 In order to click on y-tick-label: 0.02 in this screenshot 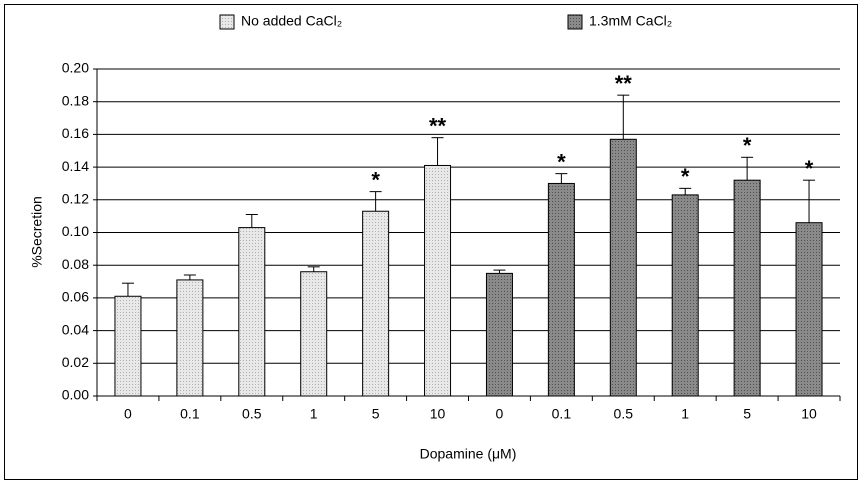, I will do `click(75, 362)`.